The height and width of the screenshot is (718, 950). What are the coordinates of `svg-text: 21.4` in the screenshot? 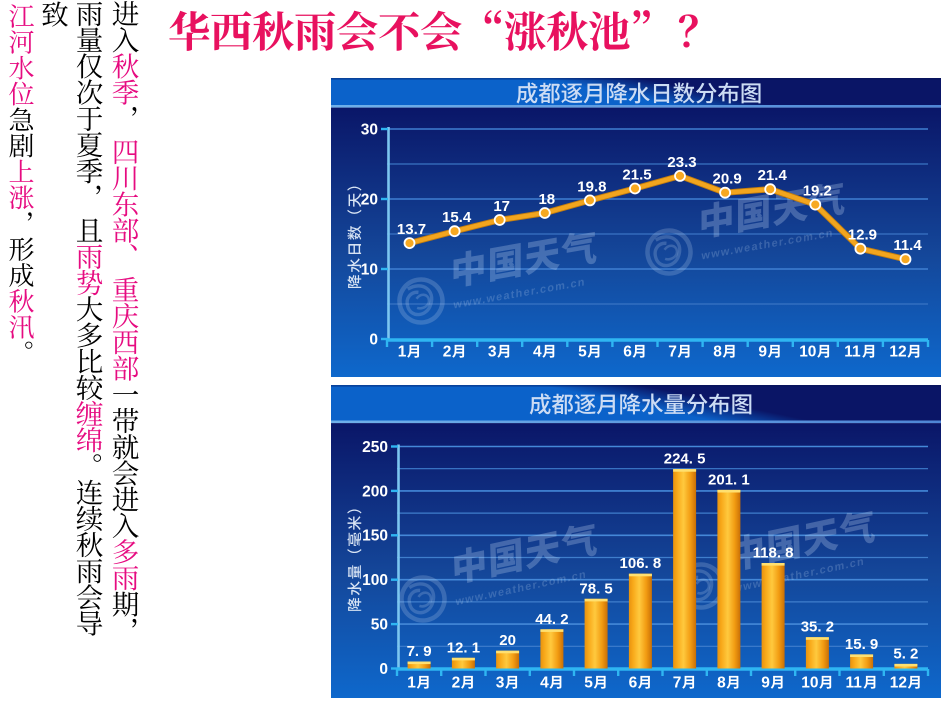 It's located at (773, 175).